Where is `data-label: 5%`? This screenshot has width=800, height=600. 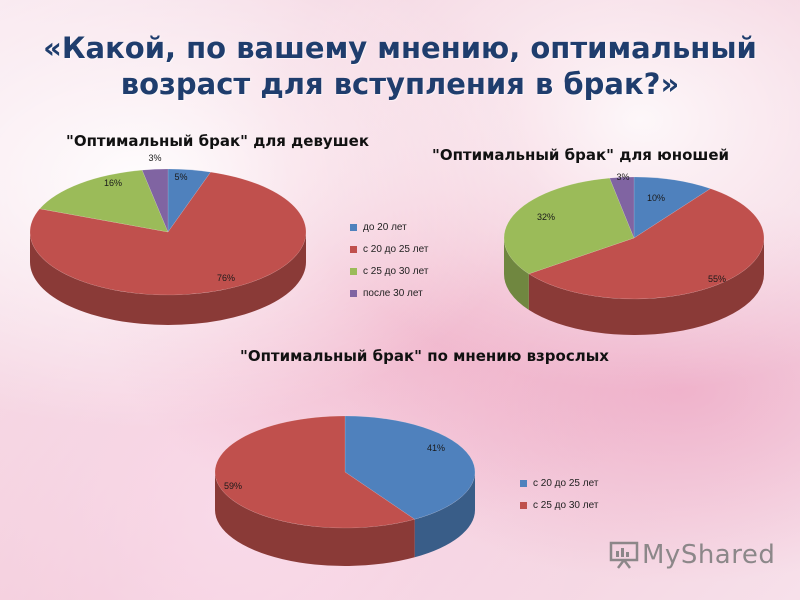 data-label: 5% is located at coordinates (180, 177).